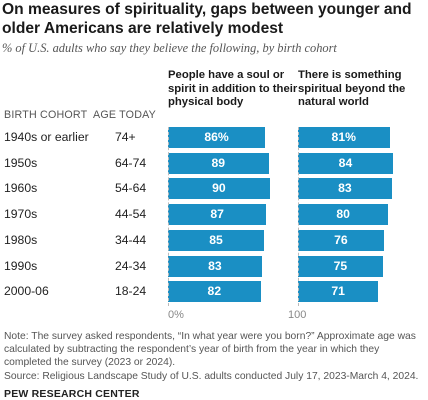 The height and width of the screenshot is (400, 428). I want to click on bar-label-soul: 87, so click(217, 214).